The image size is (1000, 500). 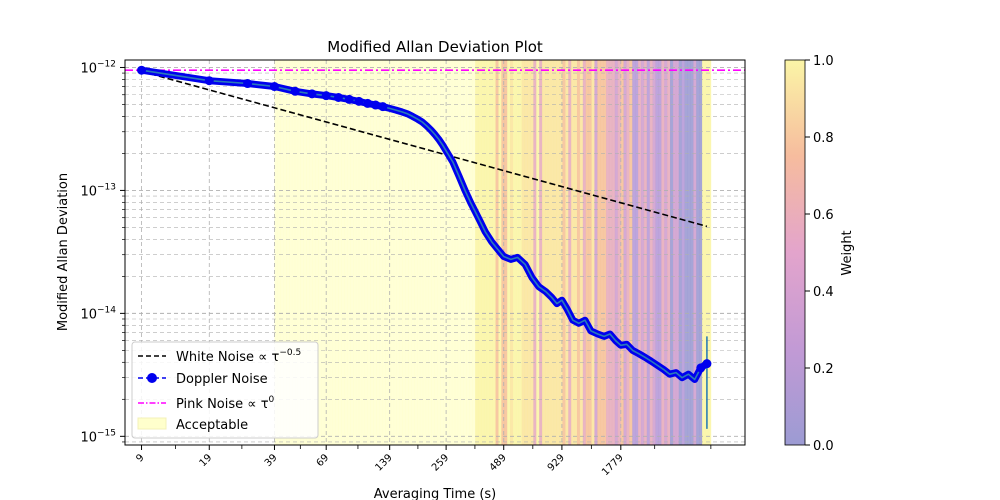 I want to click on x-tick-label: 1779, so click(x=613, y=465).